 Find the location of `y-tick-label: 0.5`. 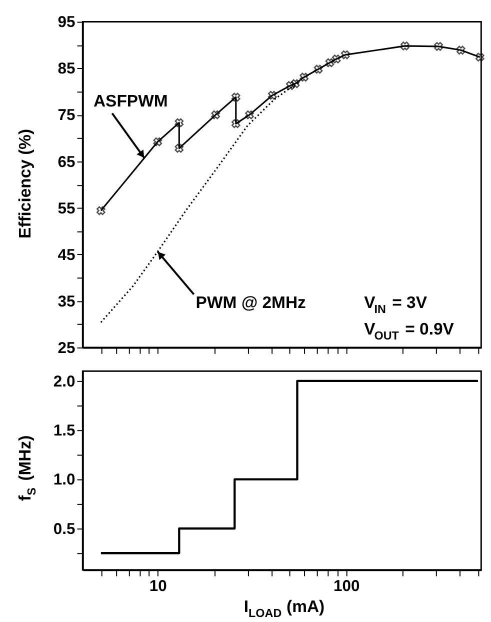

y-tick-label: 0.5 is located at coordinates (64, 529).